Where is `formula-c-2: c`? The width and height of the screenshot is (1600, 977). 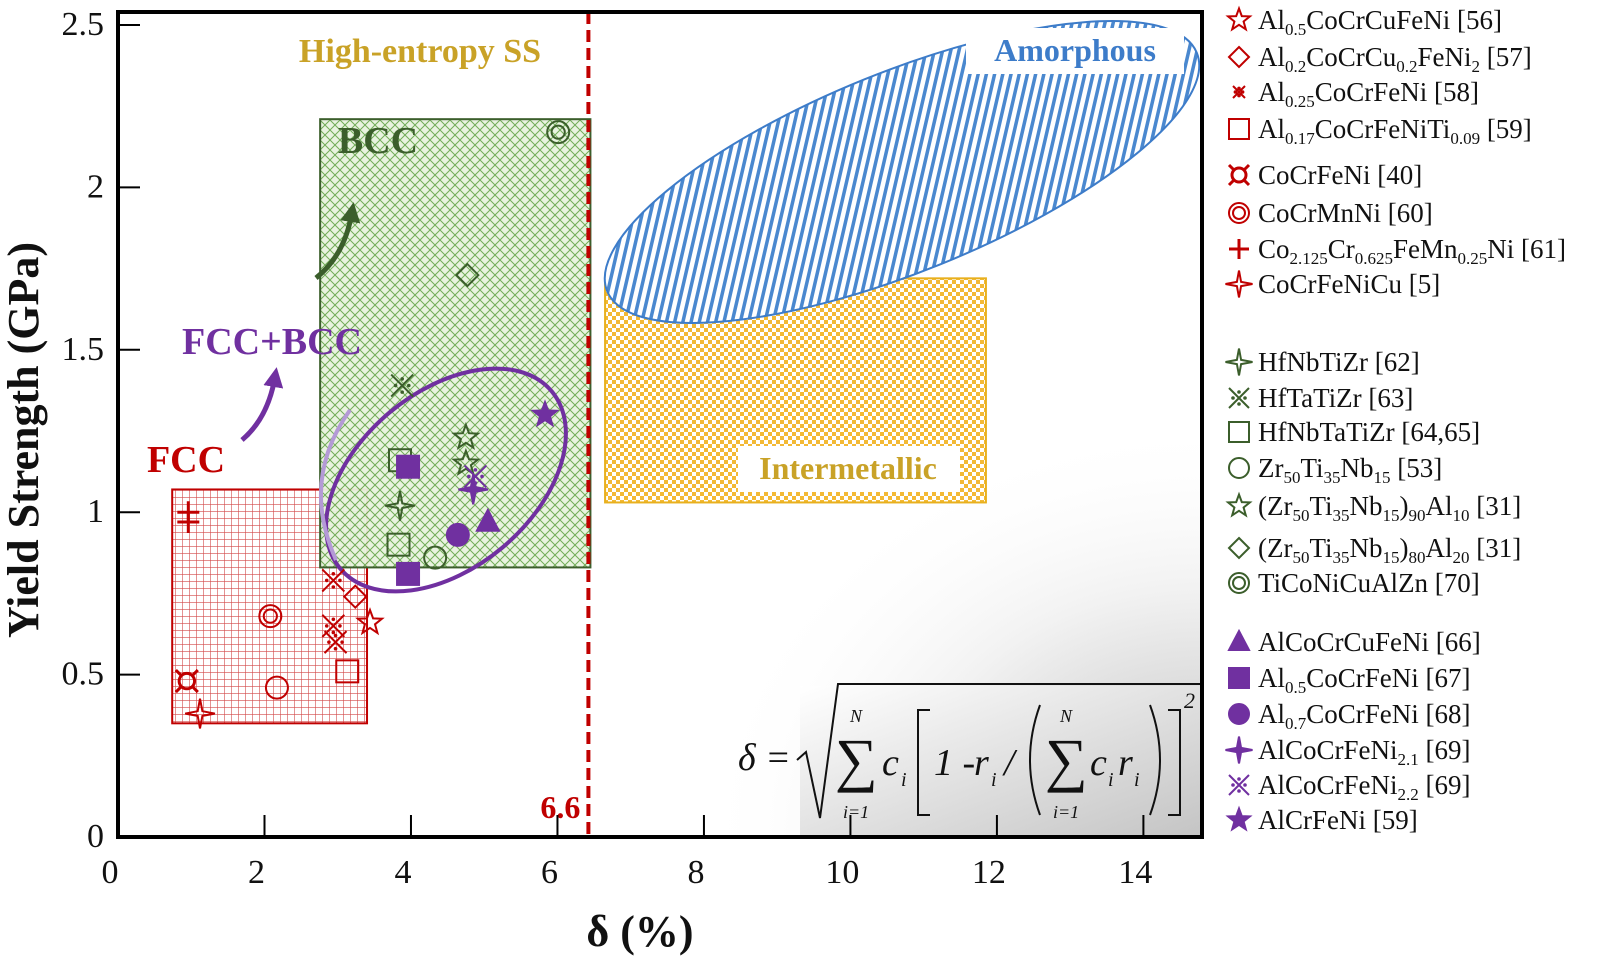
formula-c-2: c is located at coordinates (1098, 763).